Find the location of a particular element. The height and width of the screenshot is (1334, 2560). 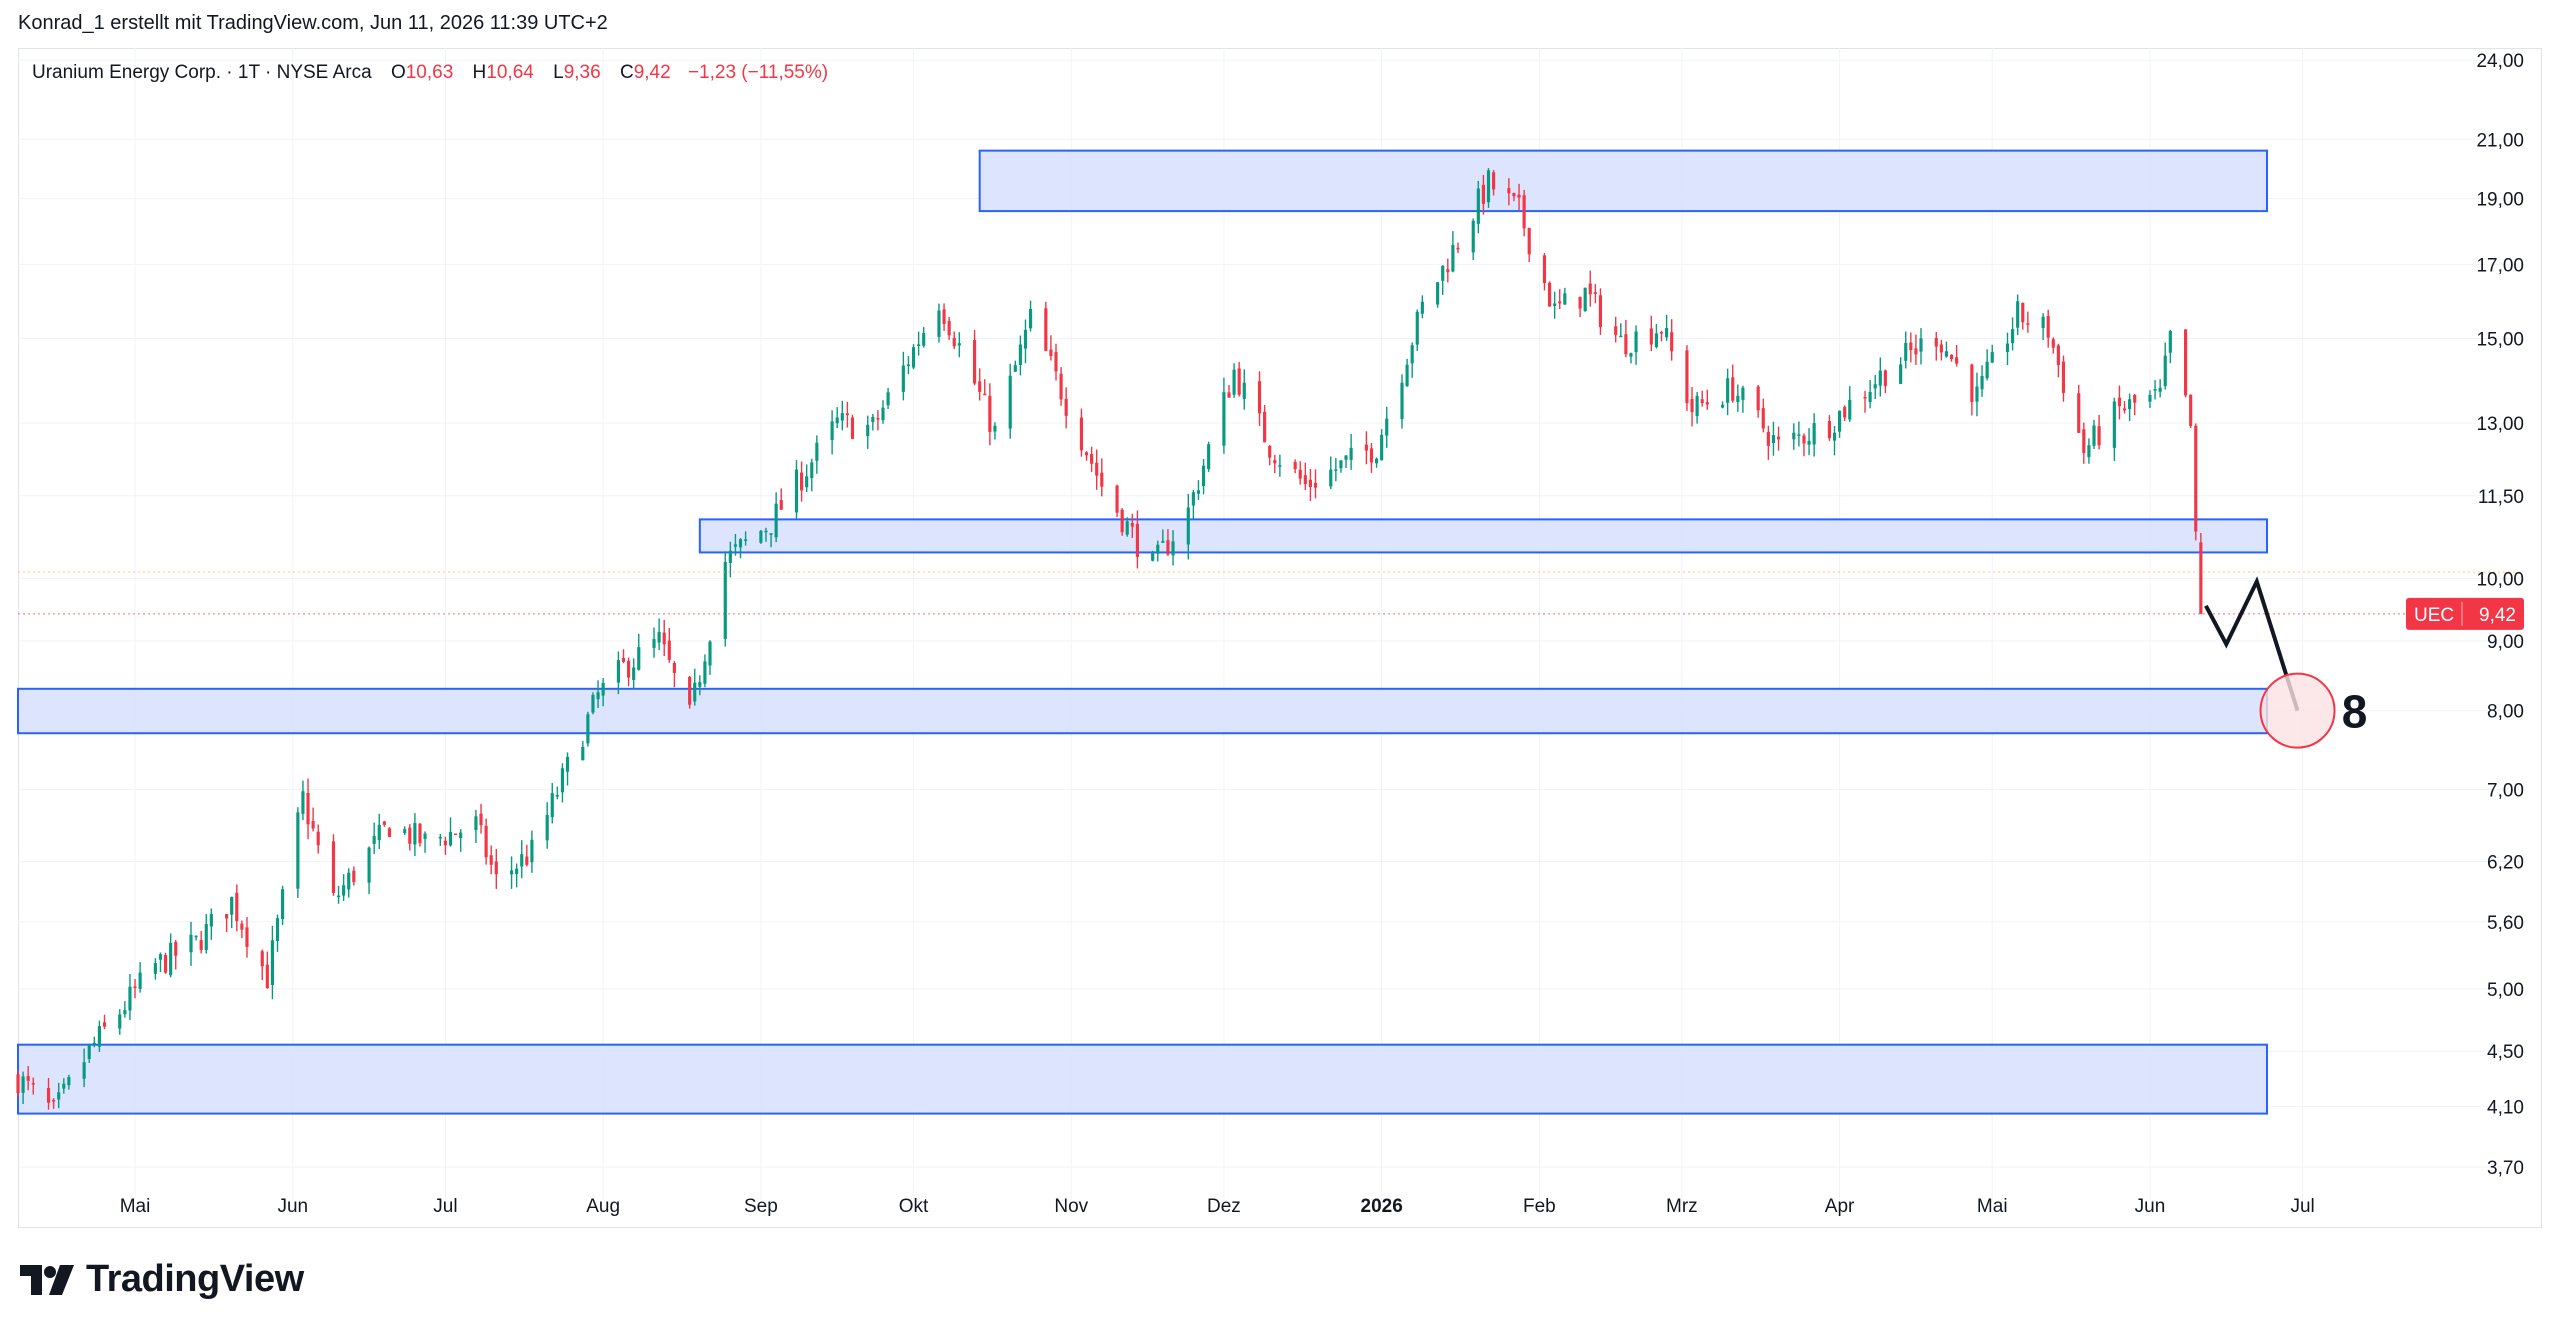

last-price-value: 9,42 is located at coordinates (2497, 615).